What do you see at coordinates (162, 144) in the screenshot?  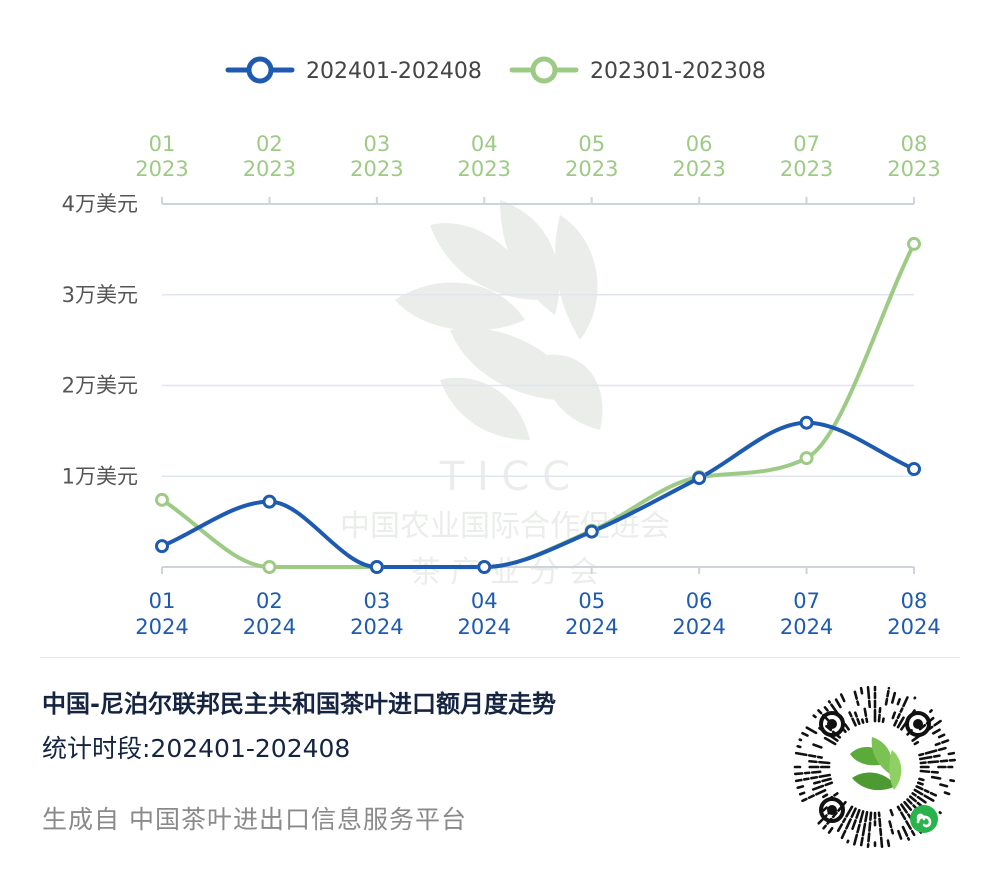 I see `top-x-tick-month-label: 01` at bounding box center [162, 144].